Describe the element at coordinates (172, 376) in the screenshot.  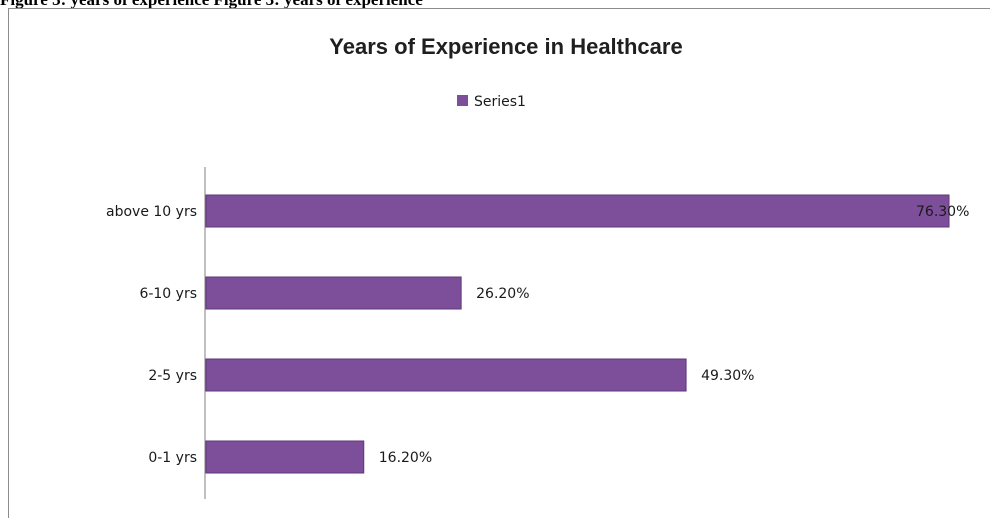
I see `category-label: 2-5 yrs` at that location.